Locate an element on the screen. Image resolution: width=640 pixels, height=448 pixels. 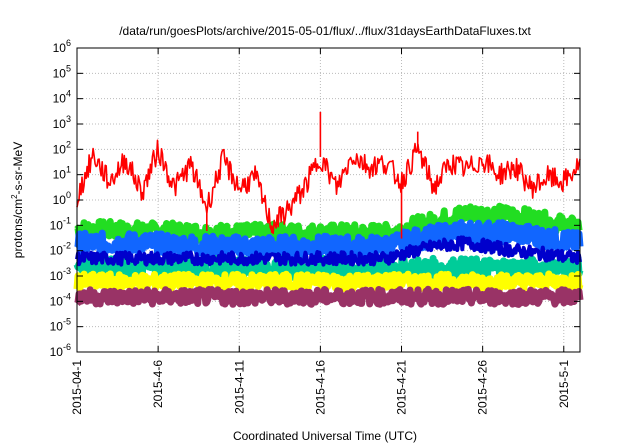
y-axis-label: protons/cm2-s-sr-MeV is located at coordinates (17, 200).